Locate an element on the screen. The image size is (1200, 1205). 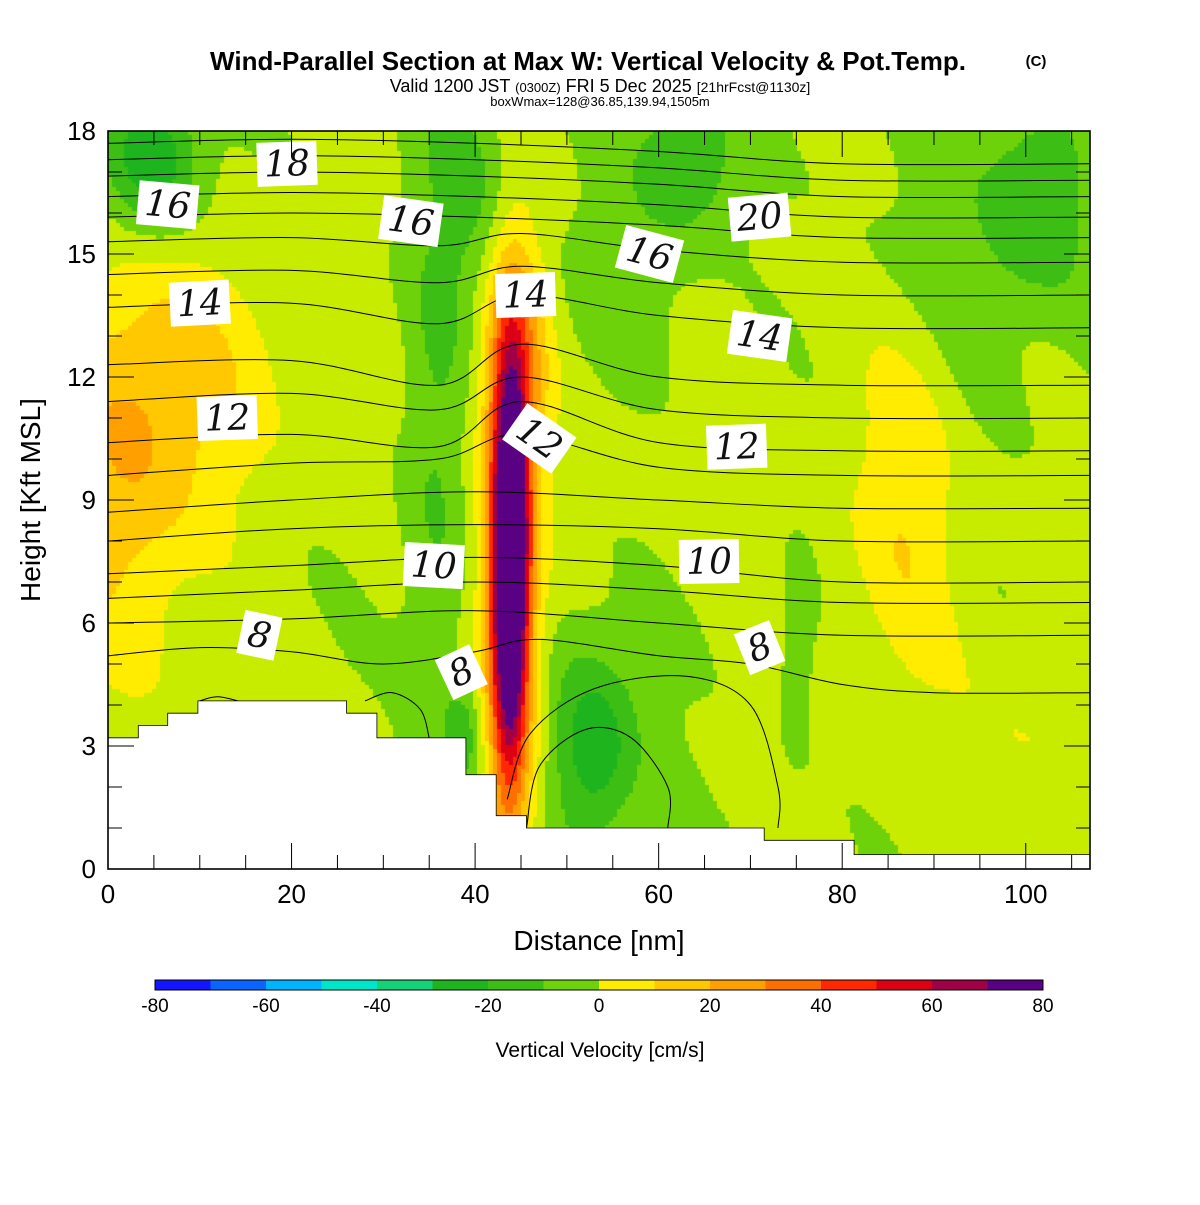
y-tick-label: 6 is located at coordinates (89, 623).